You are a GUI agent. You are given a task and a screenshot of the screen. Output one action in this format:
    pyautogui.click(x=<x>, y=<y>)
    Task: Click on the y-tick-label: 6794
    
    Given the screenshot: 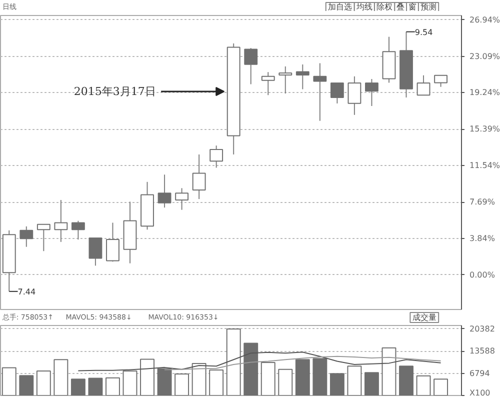 What is the action you would take?
    pyautogui.click(x=480, y=373)
    